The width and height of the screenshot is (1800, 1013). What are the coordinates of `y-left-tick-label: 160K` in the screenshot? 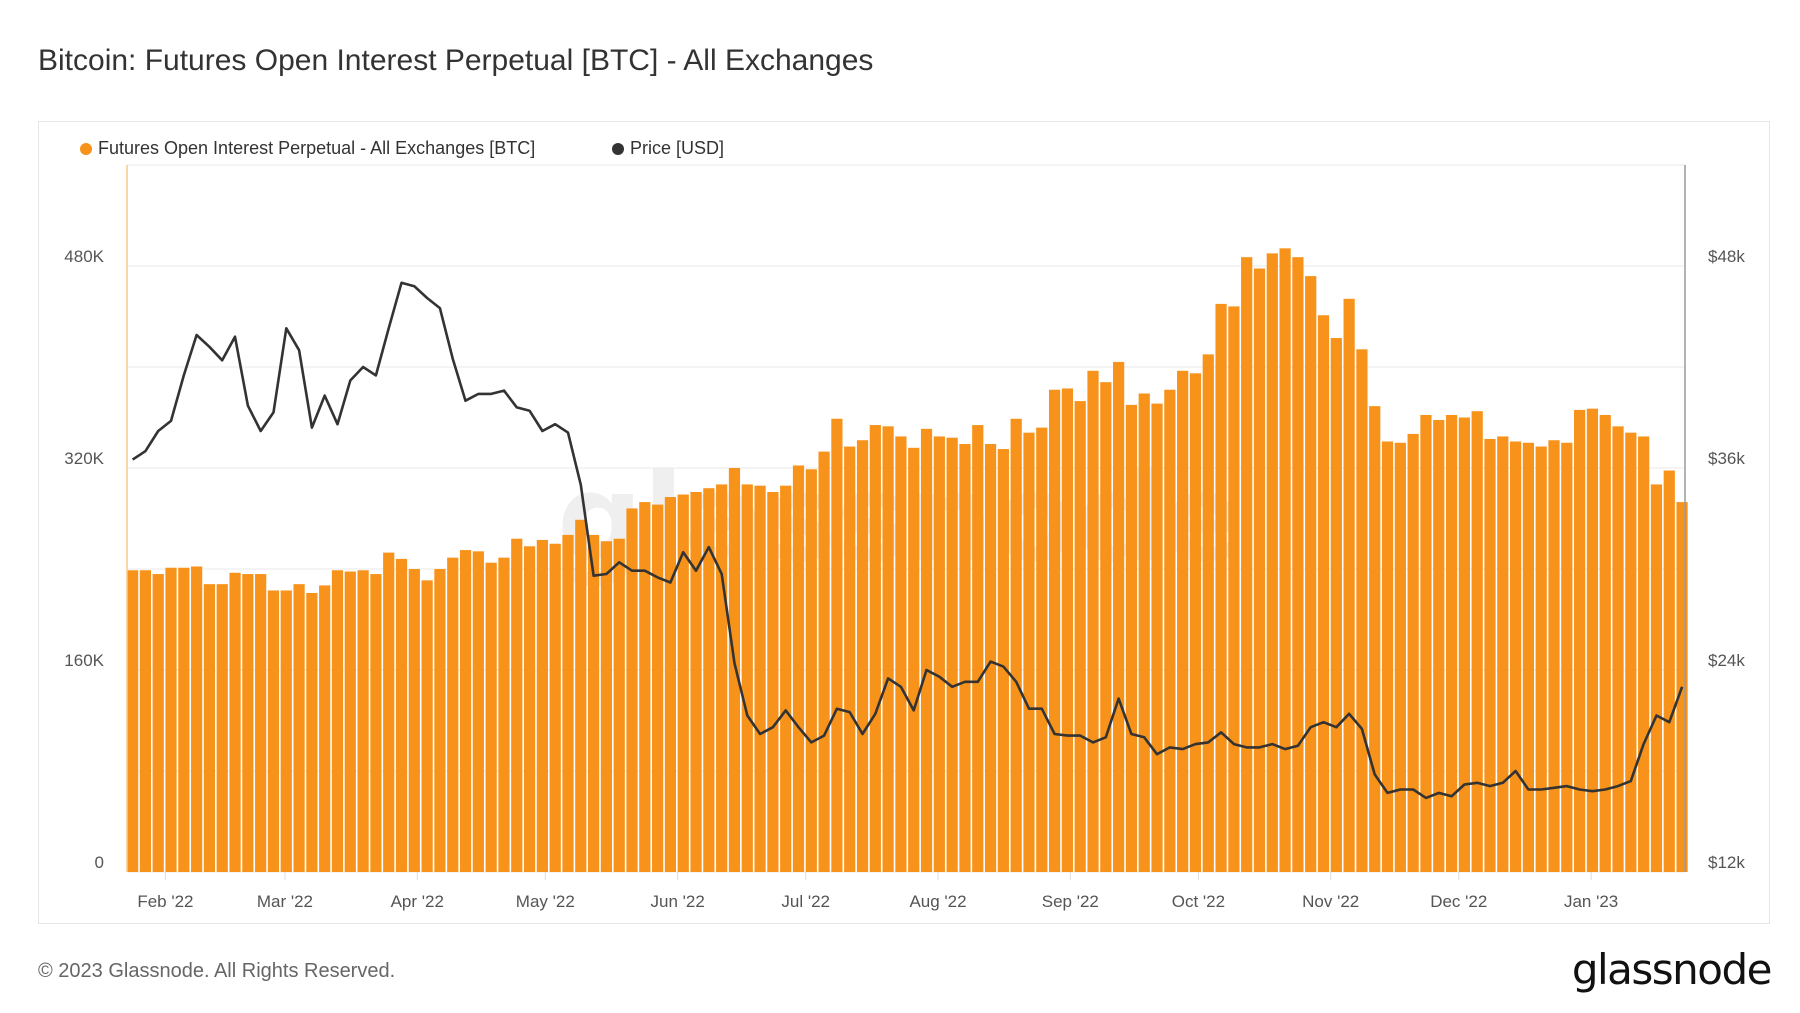 It's located at (84, 660).